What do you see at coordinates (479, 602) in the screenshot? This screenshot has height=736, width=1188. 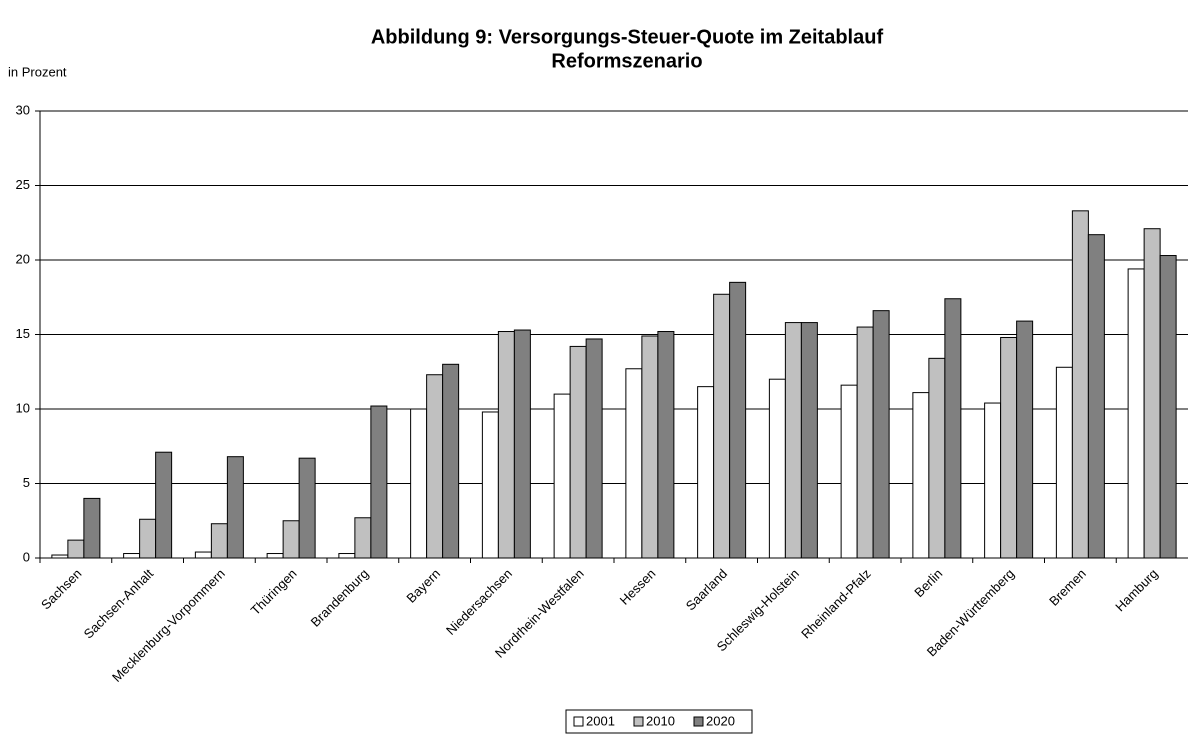 I see `x-tick-label: Niedersachsen` at bounding box center [479, 602].